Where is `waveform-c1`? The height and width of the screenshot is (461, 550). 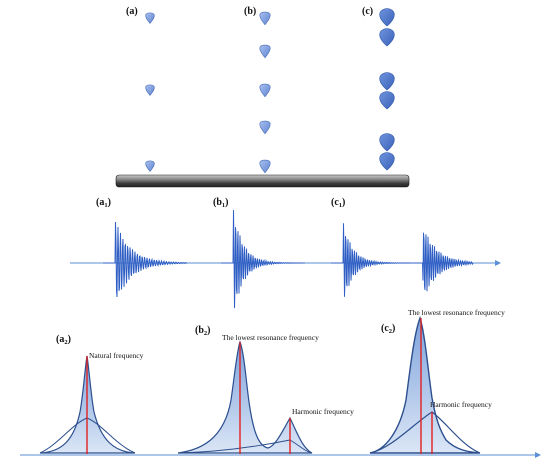 waveform-c1 is located at coordinates (402, 260).